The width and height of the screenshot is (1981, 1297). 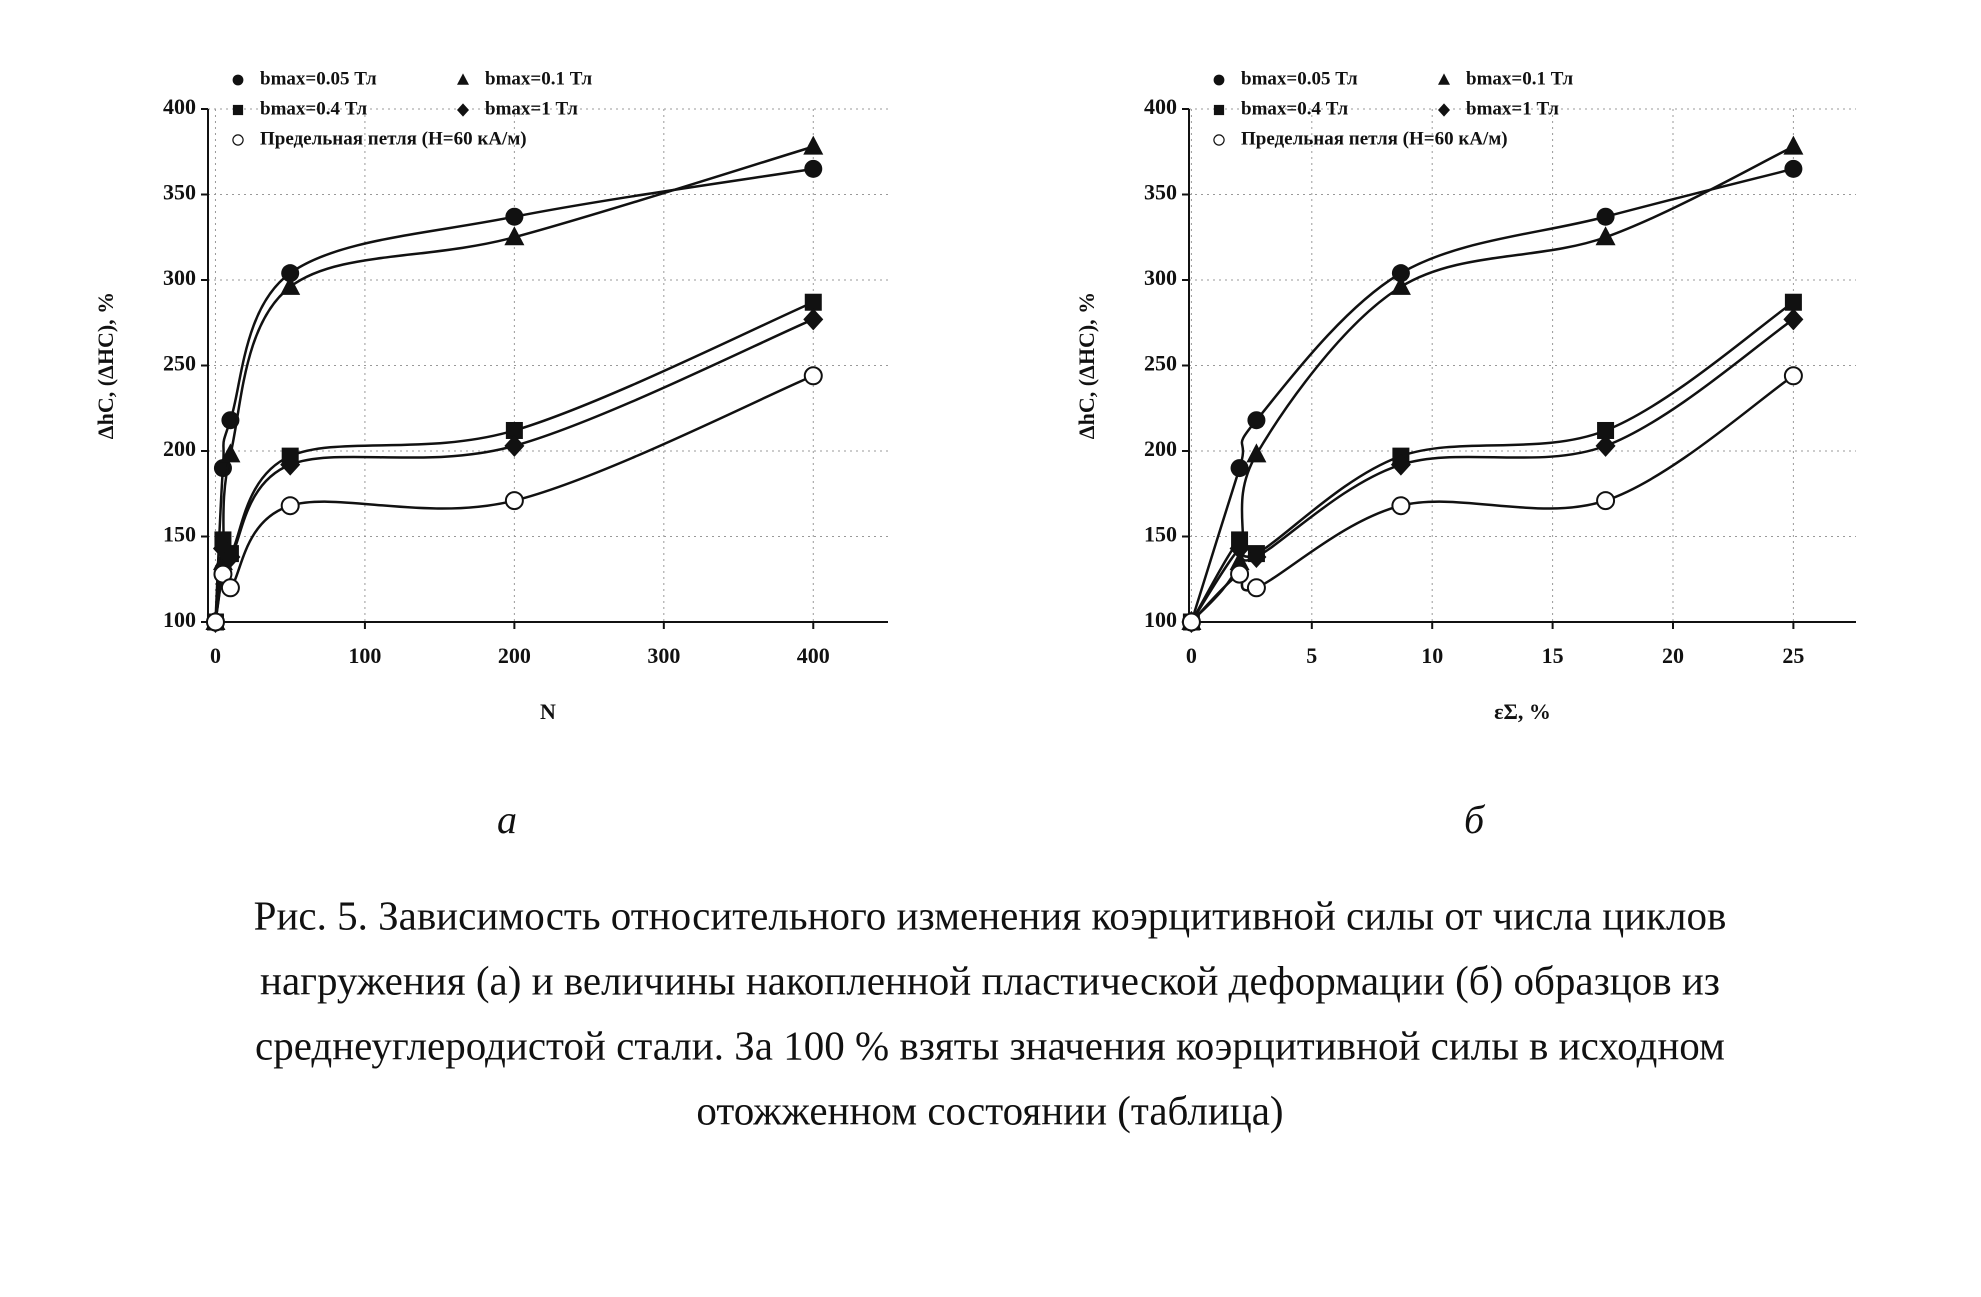 I want to click on x-tick-label: 400, so click(x=813, y=655).